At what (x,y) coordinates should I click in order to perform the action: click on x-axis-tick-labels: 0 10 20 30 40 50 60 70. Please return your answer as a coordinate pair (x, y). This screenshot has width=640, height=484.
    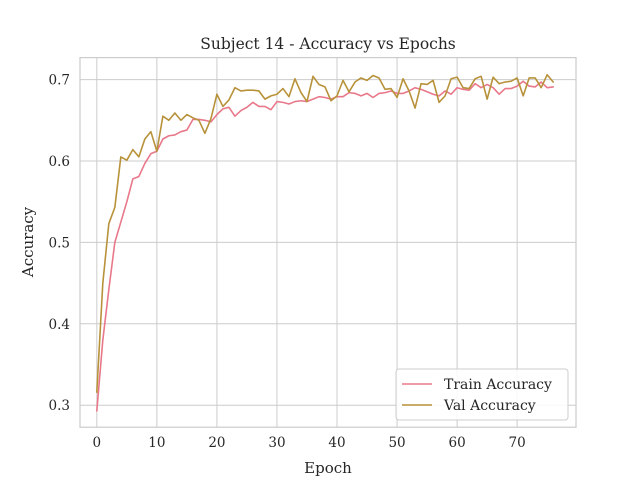
    Looking at the image, I should click on (309, 443).